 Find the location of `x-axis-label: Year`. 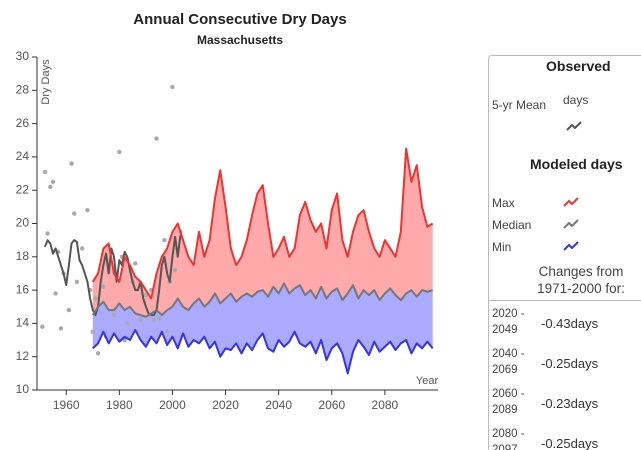

x-axis-label: Year is located at coordinates (427, 381).